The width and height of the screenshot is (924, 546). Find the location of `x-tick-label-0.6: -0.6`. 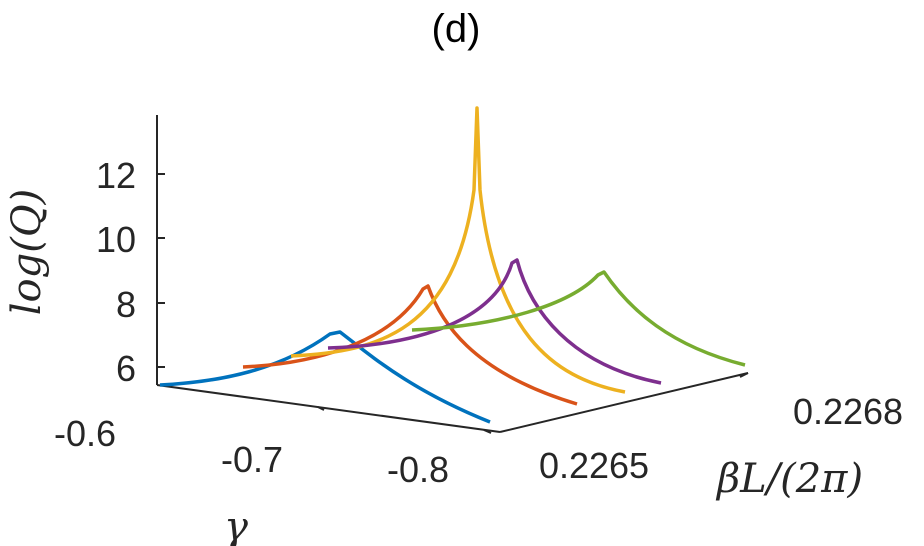

x-tick-label-0.6: -0.6 is located at coordinates (85, 433).